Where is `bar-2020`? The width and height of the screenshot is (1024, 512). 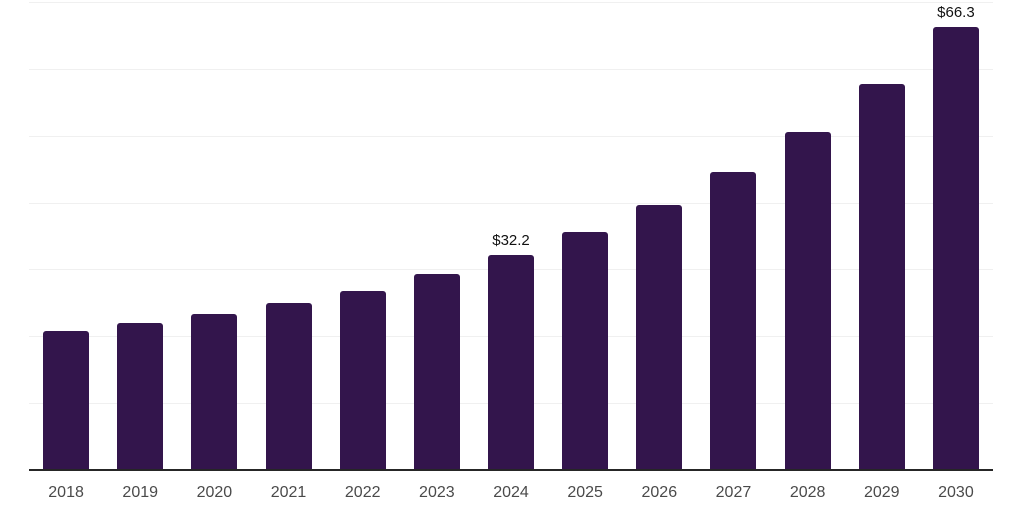 bar-2020 is located at coordinates (214, 392).